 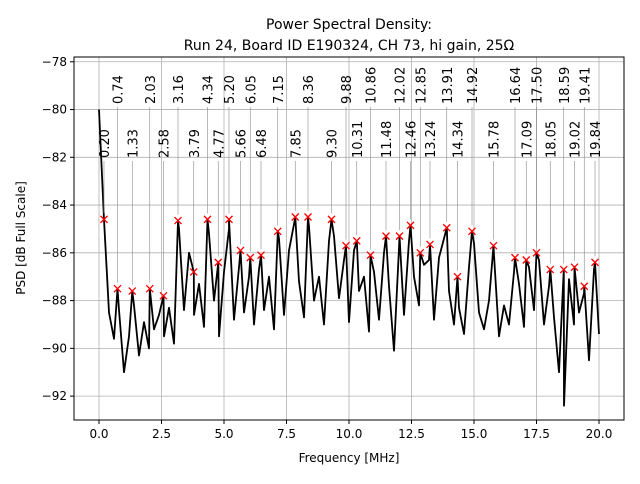 I want to click on peak-label: 12.46, so click(x=412, y=139).